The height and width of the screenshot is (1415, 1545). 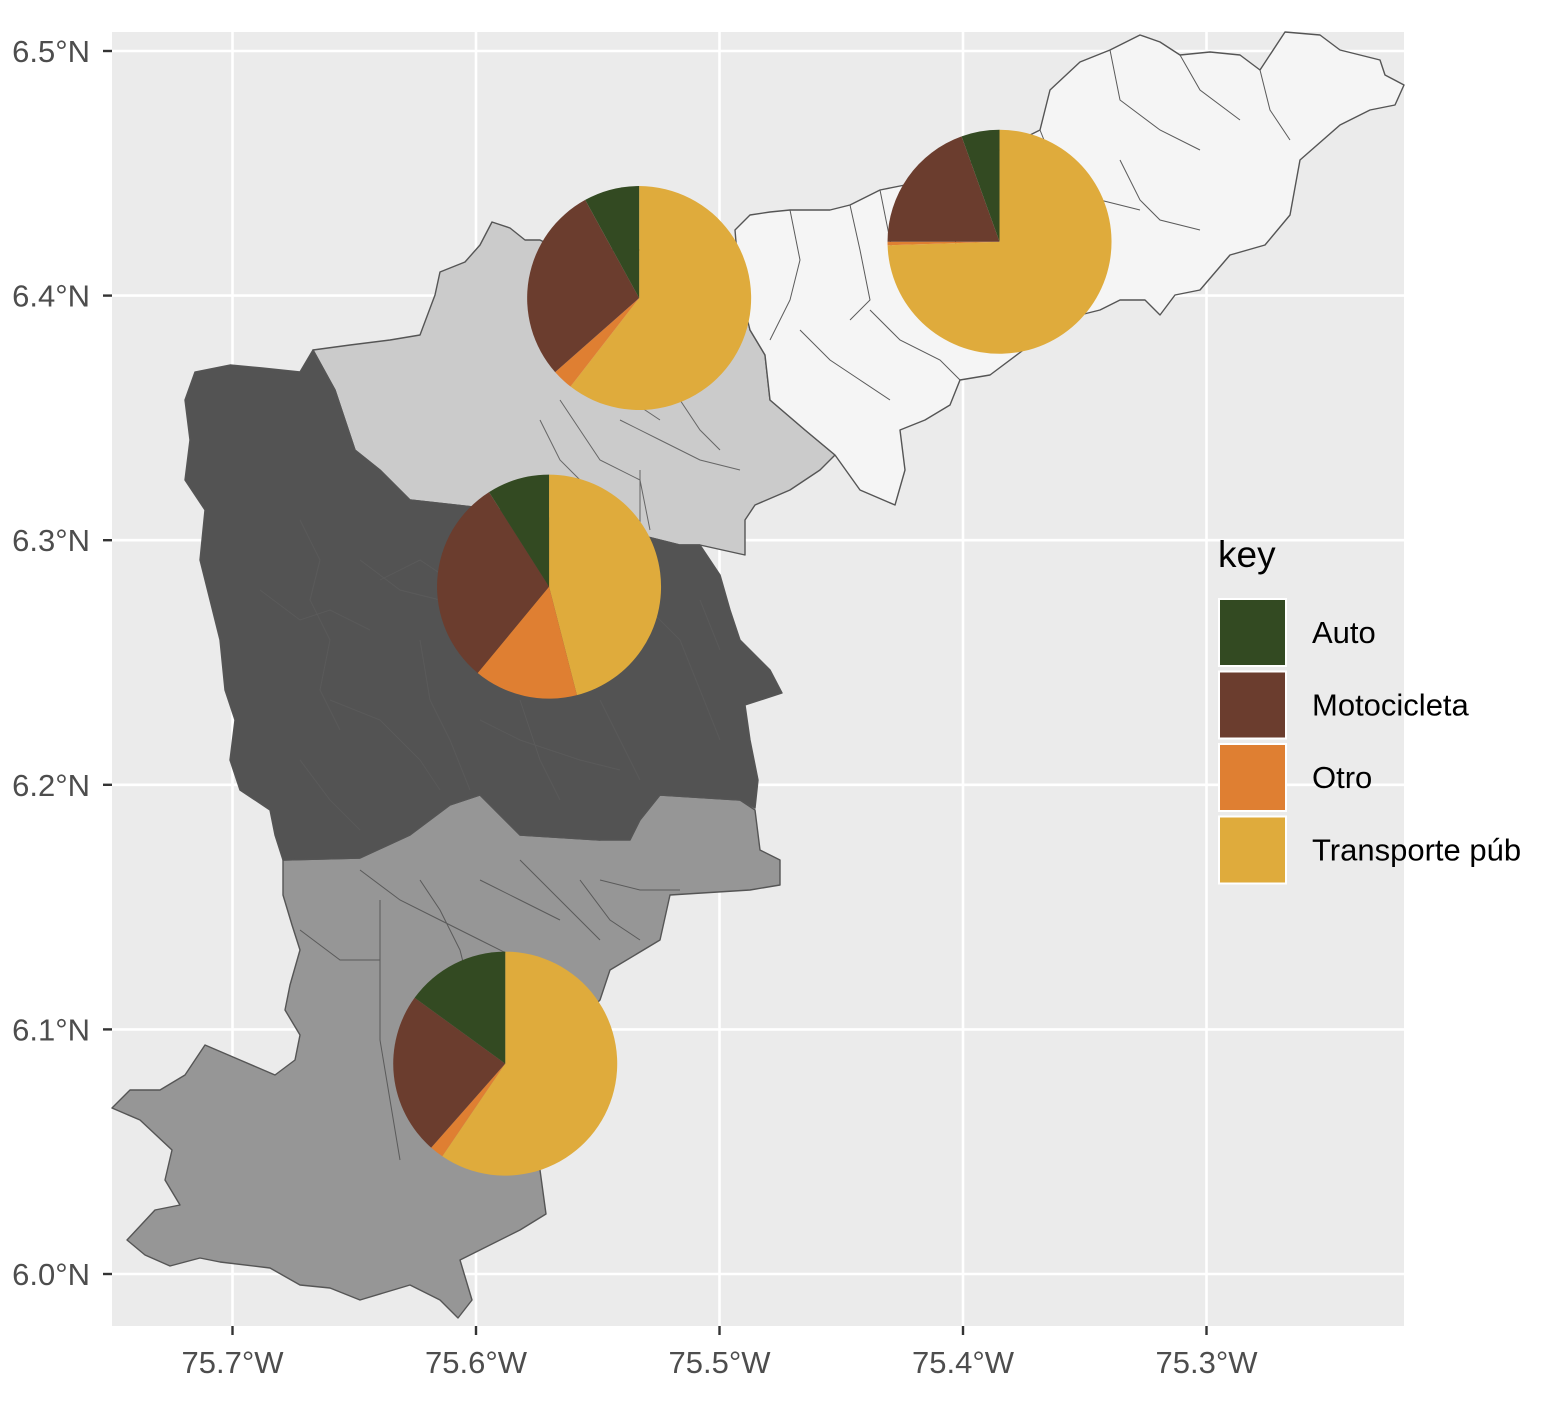 What do you see at coordinates (1207, 1362) in the screenshot?
I see `x-tick-label: 75.3°W` at bounding box center [1207, 1362].